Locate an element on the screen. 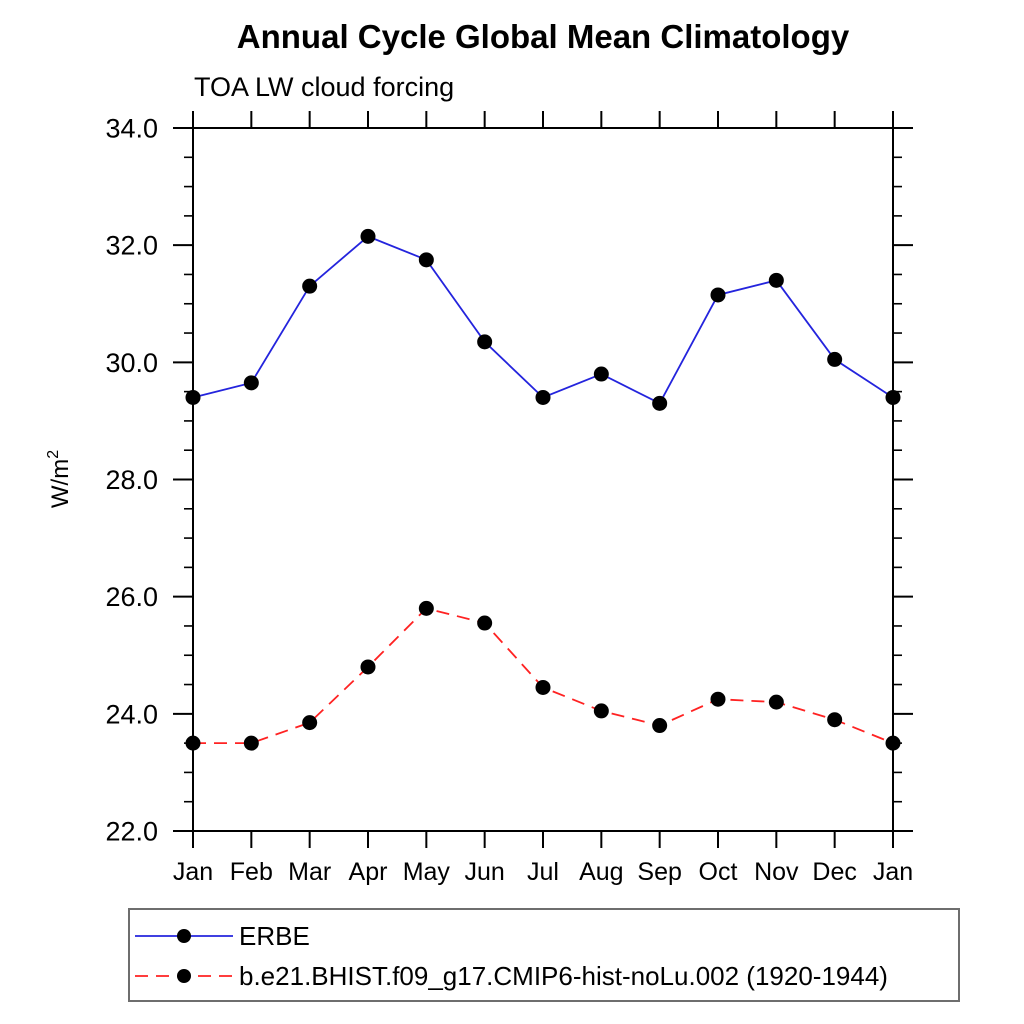  x-axis-tick-label: Oct is located at coordinates (718, 872).